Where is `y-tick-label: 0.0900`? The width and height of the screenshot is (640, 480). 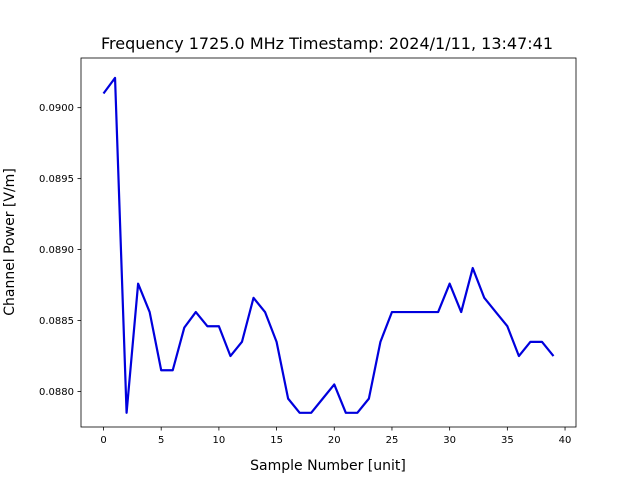 y-tick-label: 0.0900 is located at coordinates (56, 108).